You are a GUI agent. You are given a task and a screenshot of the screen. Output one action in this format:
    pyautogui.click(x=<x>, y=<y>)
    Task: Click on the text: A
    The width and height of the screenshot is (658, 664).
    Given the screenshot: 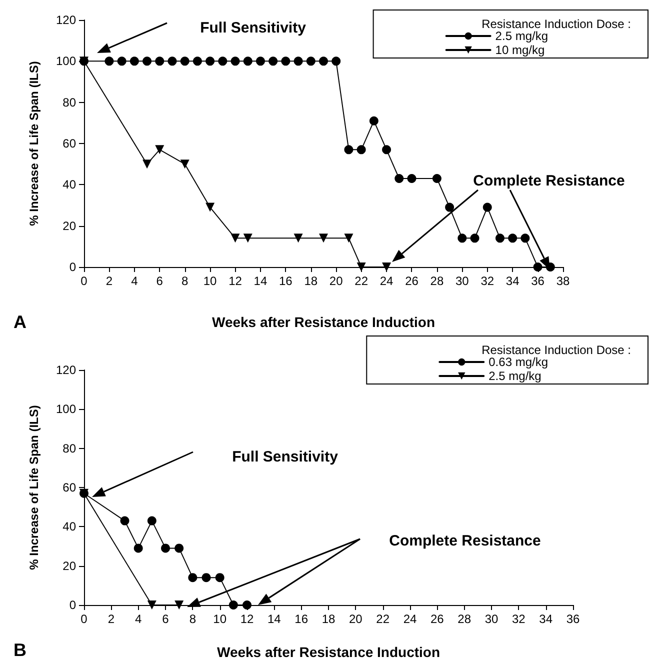 What is the action you would take?
    pyautogui.click(x=20, y=322)
    